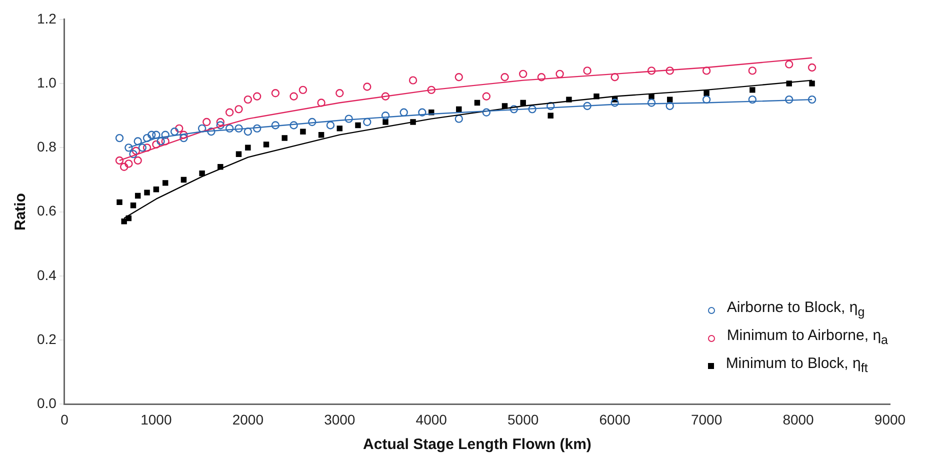 The width and height of the screenshot is (929, 468). Describe the element at coordinates (248, 419) in the screenshot. I see `x-tick-label: 2000` at that location.